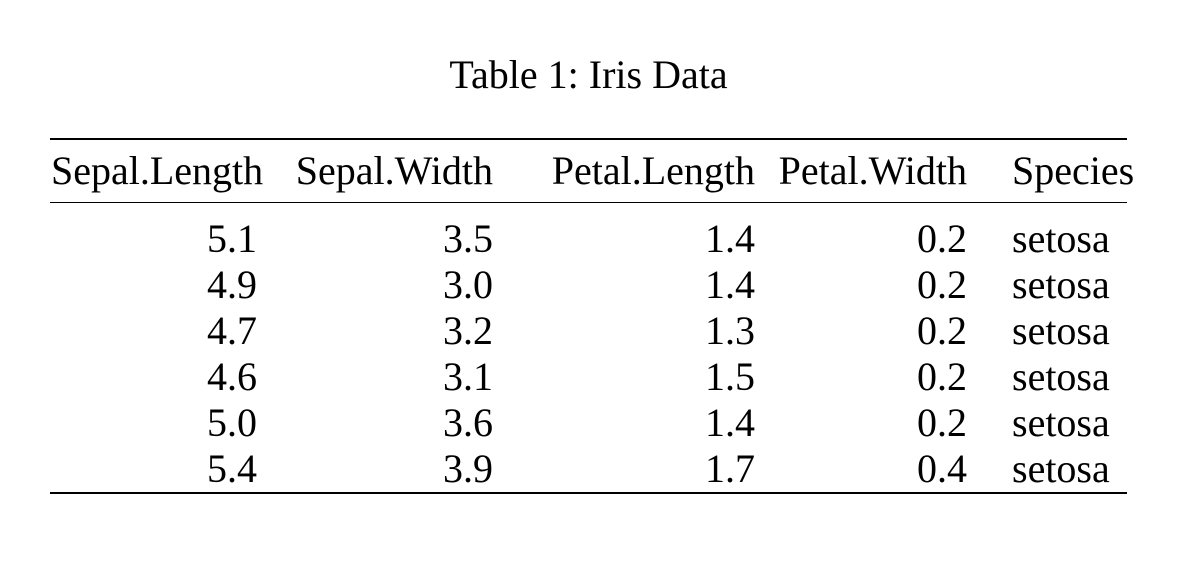 Image resolution: width=1202 pixels, height=580 pixels. What do you see at coordinates (391, 171) in the screenshot?
I see `column-header-sepal-width: Sepal.Width` at bounding box center [391, 171].